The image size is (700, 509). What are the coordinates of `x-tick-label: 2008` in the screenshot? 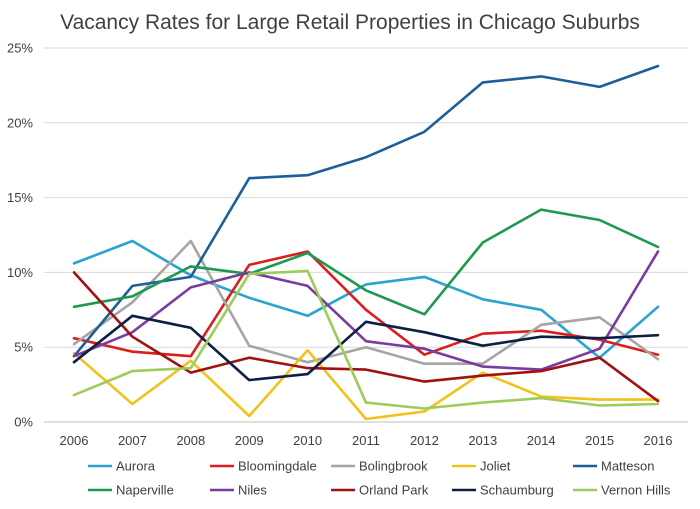 It's located at (190, 440).